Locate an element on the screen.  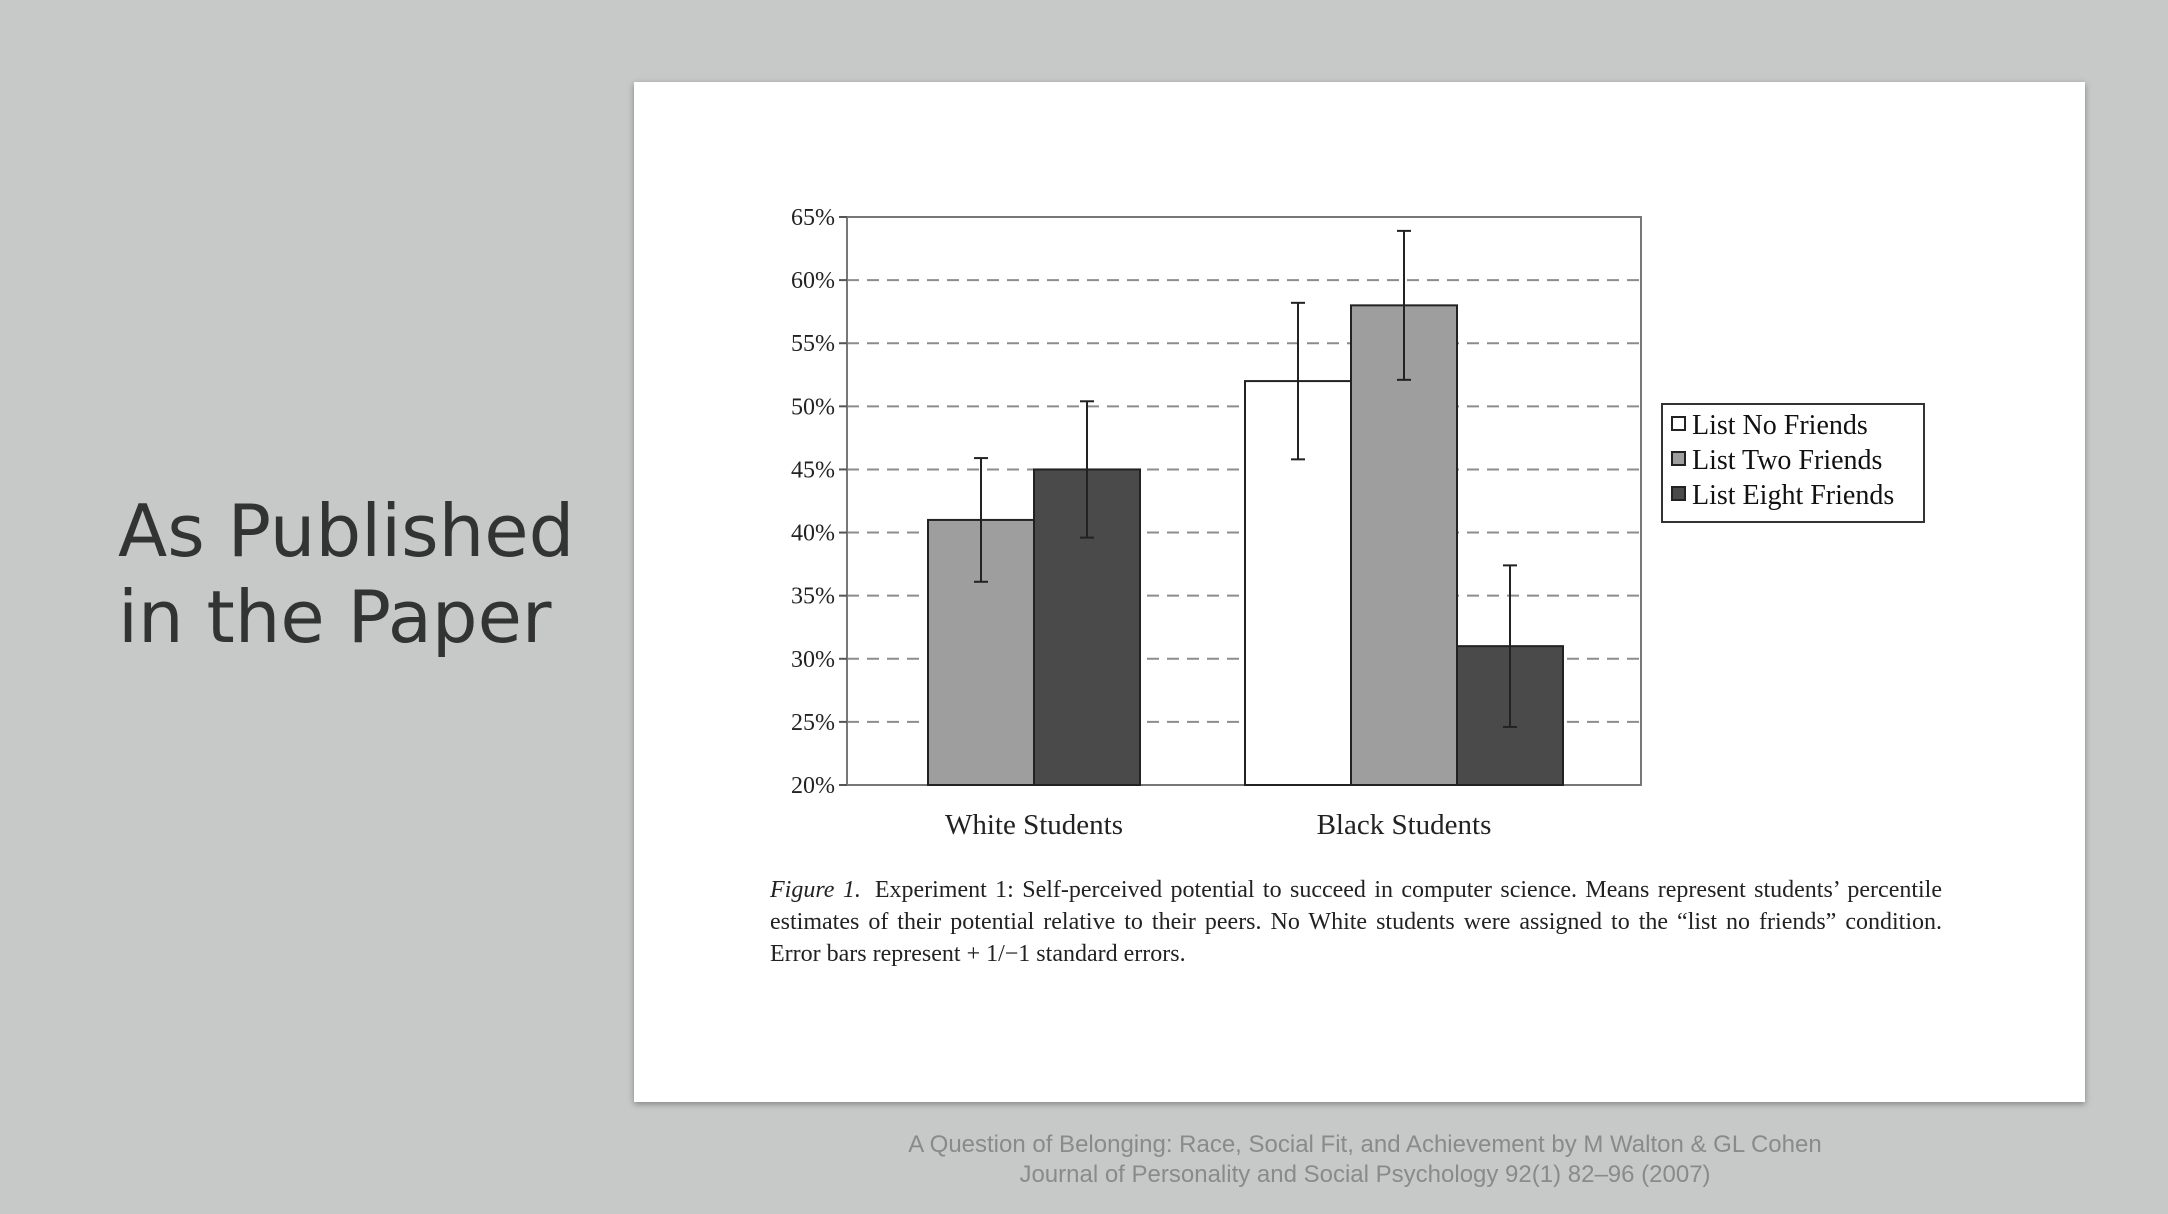
legend-label: List No Friends is located at coordinates (1780, 425).